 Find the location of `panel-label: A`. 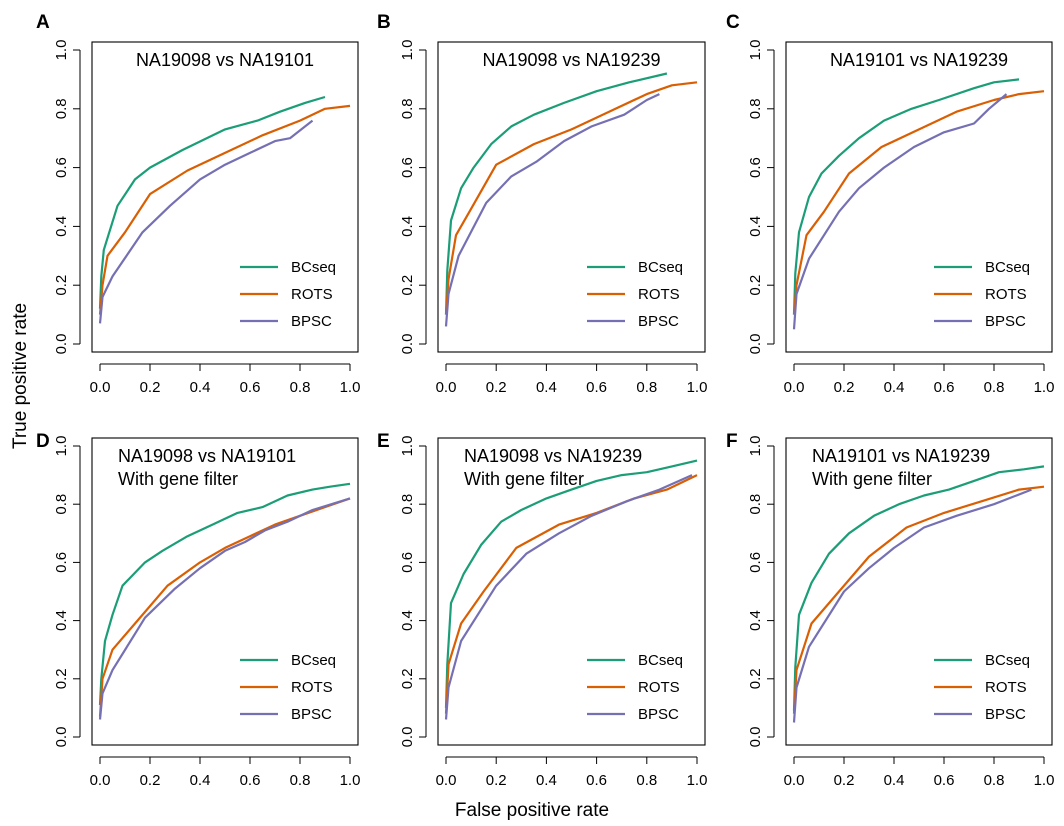

panel-label: A is located at coordinates (43, 22).